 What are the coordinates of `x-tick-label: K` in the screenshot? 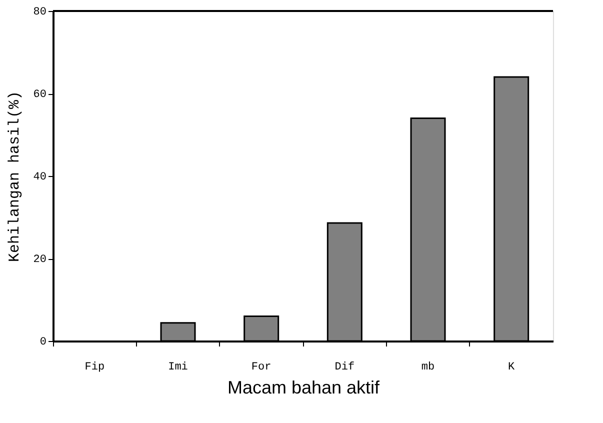 It's located at (512, 368).